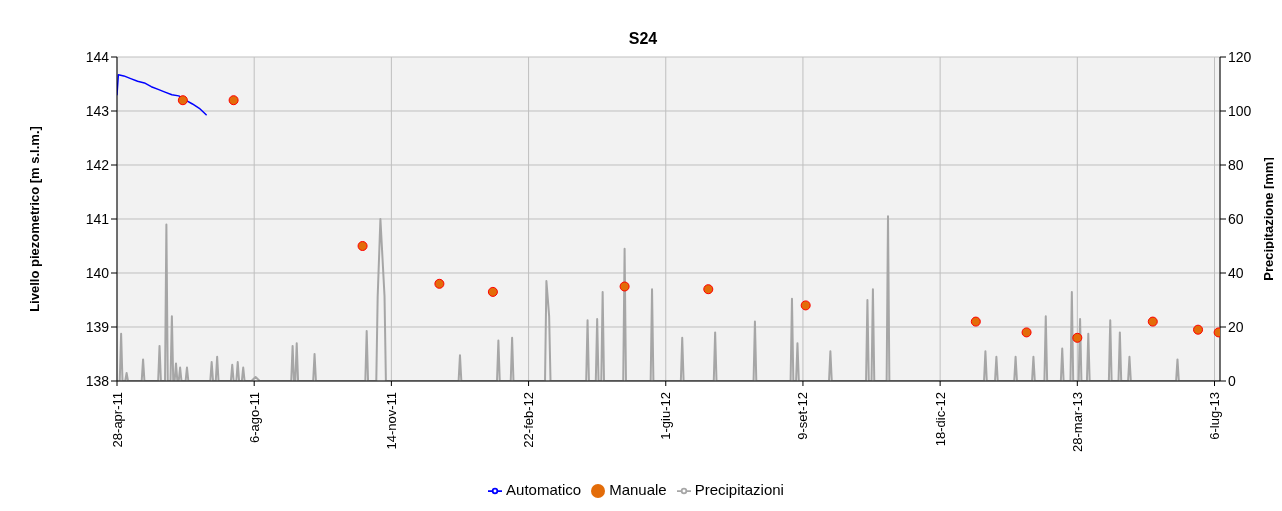 Image resolution: width=1282 pixels, height=511 pixels. Describe the element at coordinates (97, 218) in the screenshot. I see `y-tick-label: 141` at that location.